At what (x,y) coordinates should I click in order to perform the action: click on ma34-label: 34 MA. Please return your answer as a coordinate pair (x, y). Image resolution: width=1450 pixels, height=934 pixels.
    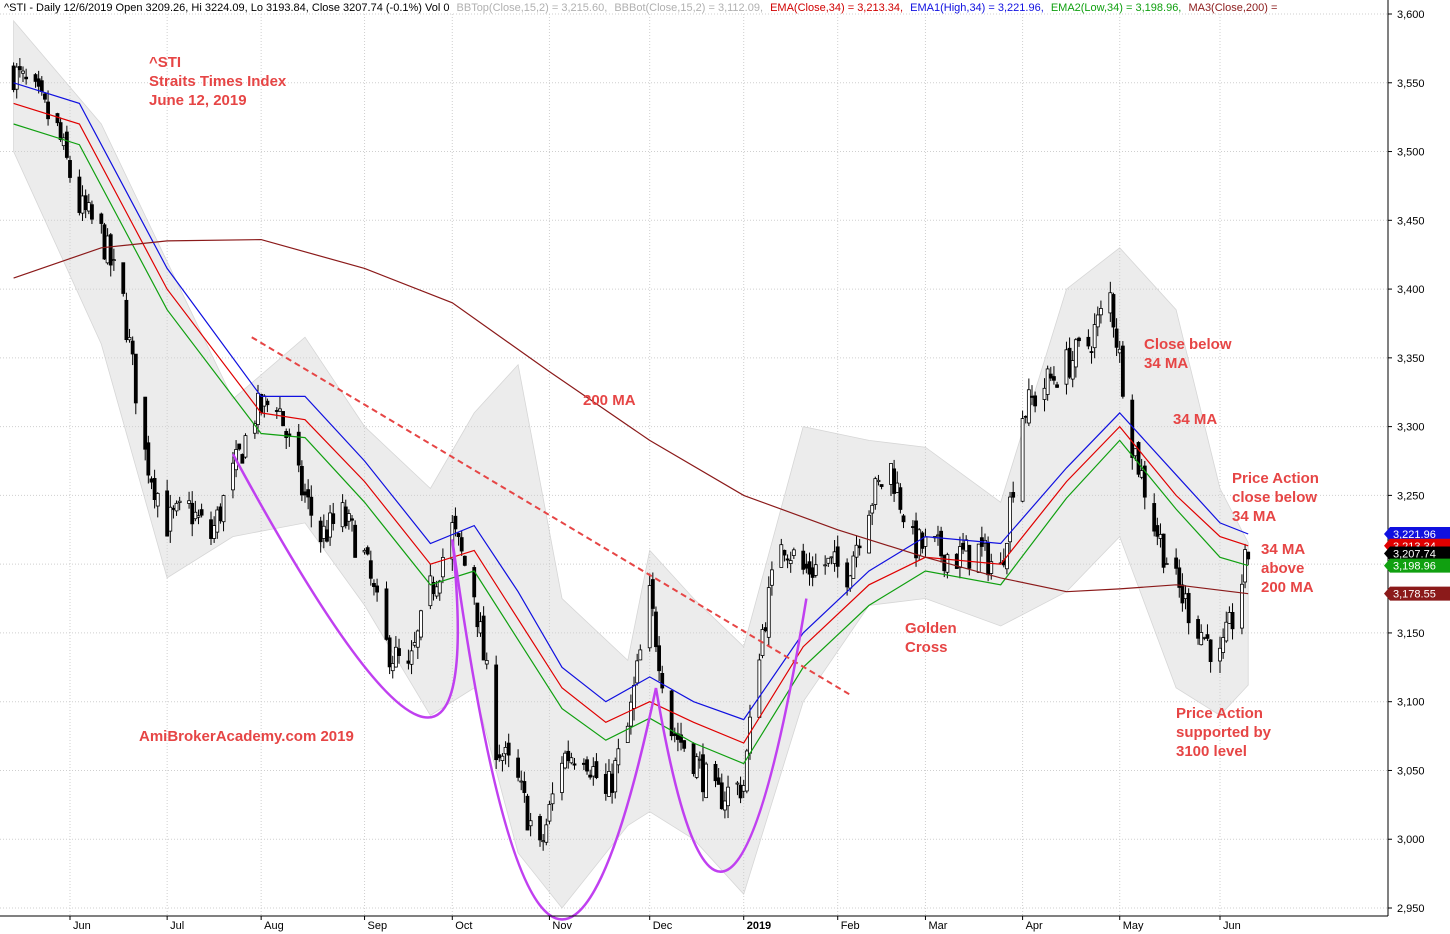
    Looking at the image, I should click on (1195, 419).